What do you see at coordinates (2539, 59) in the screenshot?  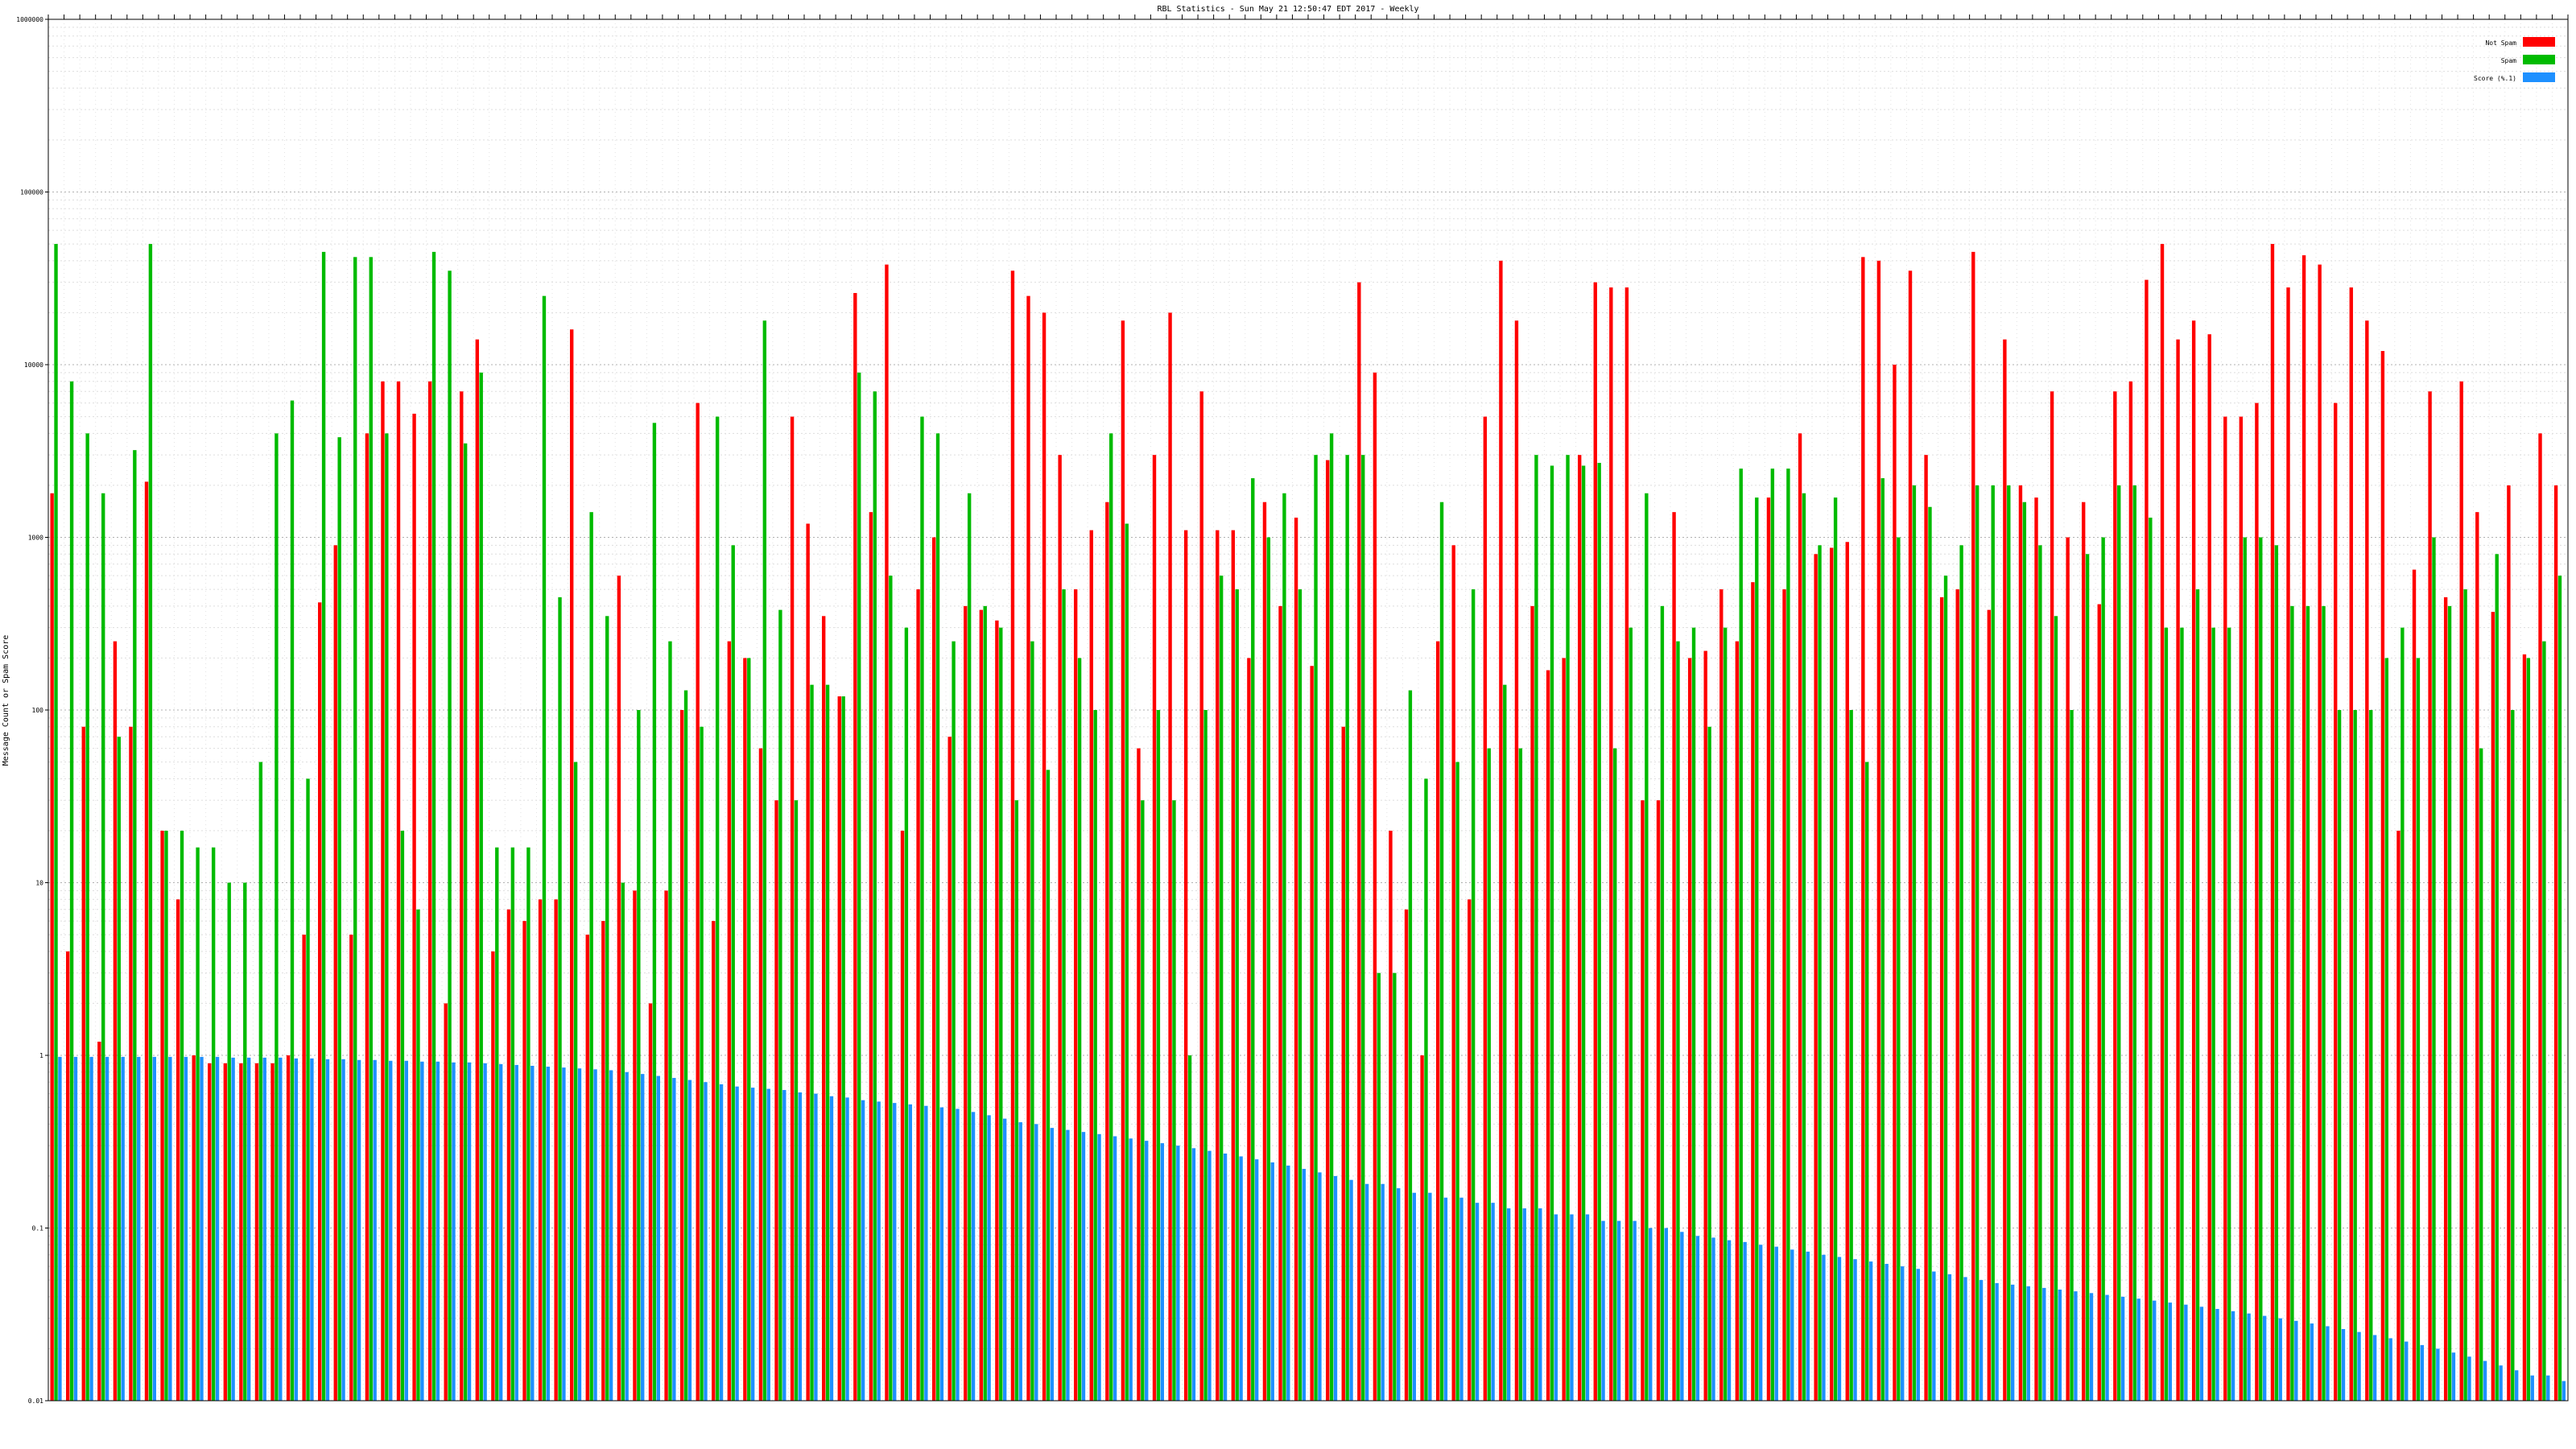 I see `legend-swatch` at bounding box center [2539, 59].